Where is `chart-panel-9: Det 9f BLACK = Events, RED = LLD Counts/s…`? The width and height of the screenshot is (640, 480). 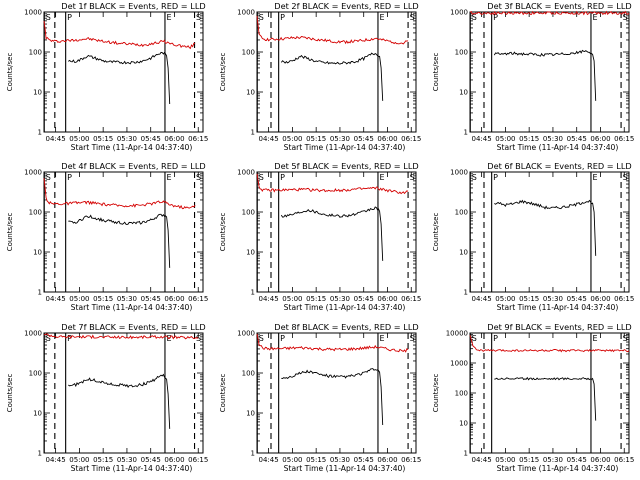 chart-panel-9: Det 9f BLACK = Events, RED = LLD Counts/s… is located at coordinates (533, 397).